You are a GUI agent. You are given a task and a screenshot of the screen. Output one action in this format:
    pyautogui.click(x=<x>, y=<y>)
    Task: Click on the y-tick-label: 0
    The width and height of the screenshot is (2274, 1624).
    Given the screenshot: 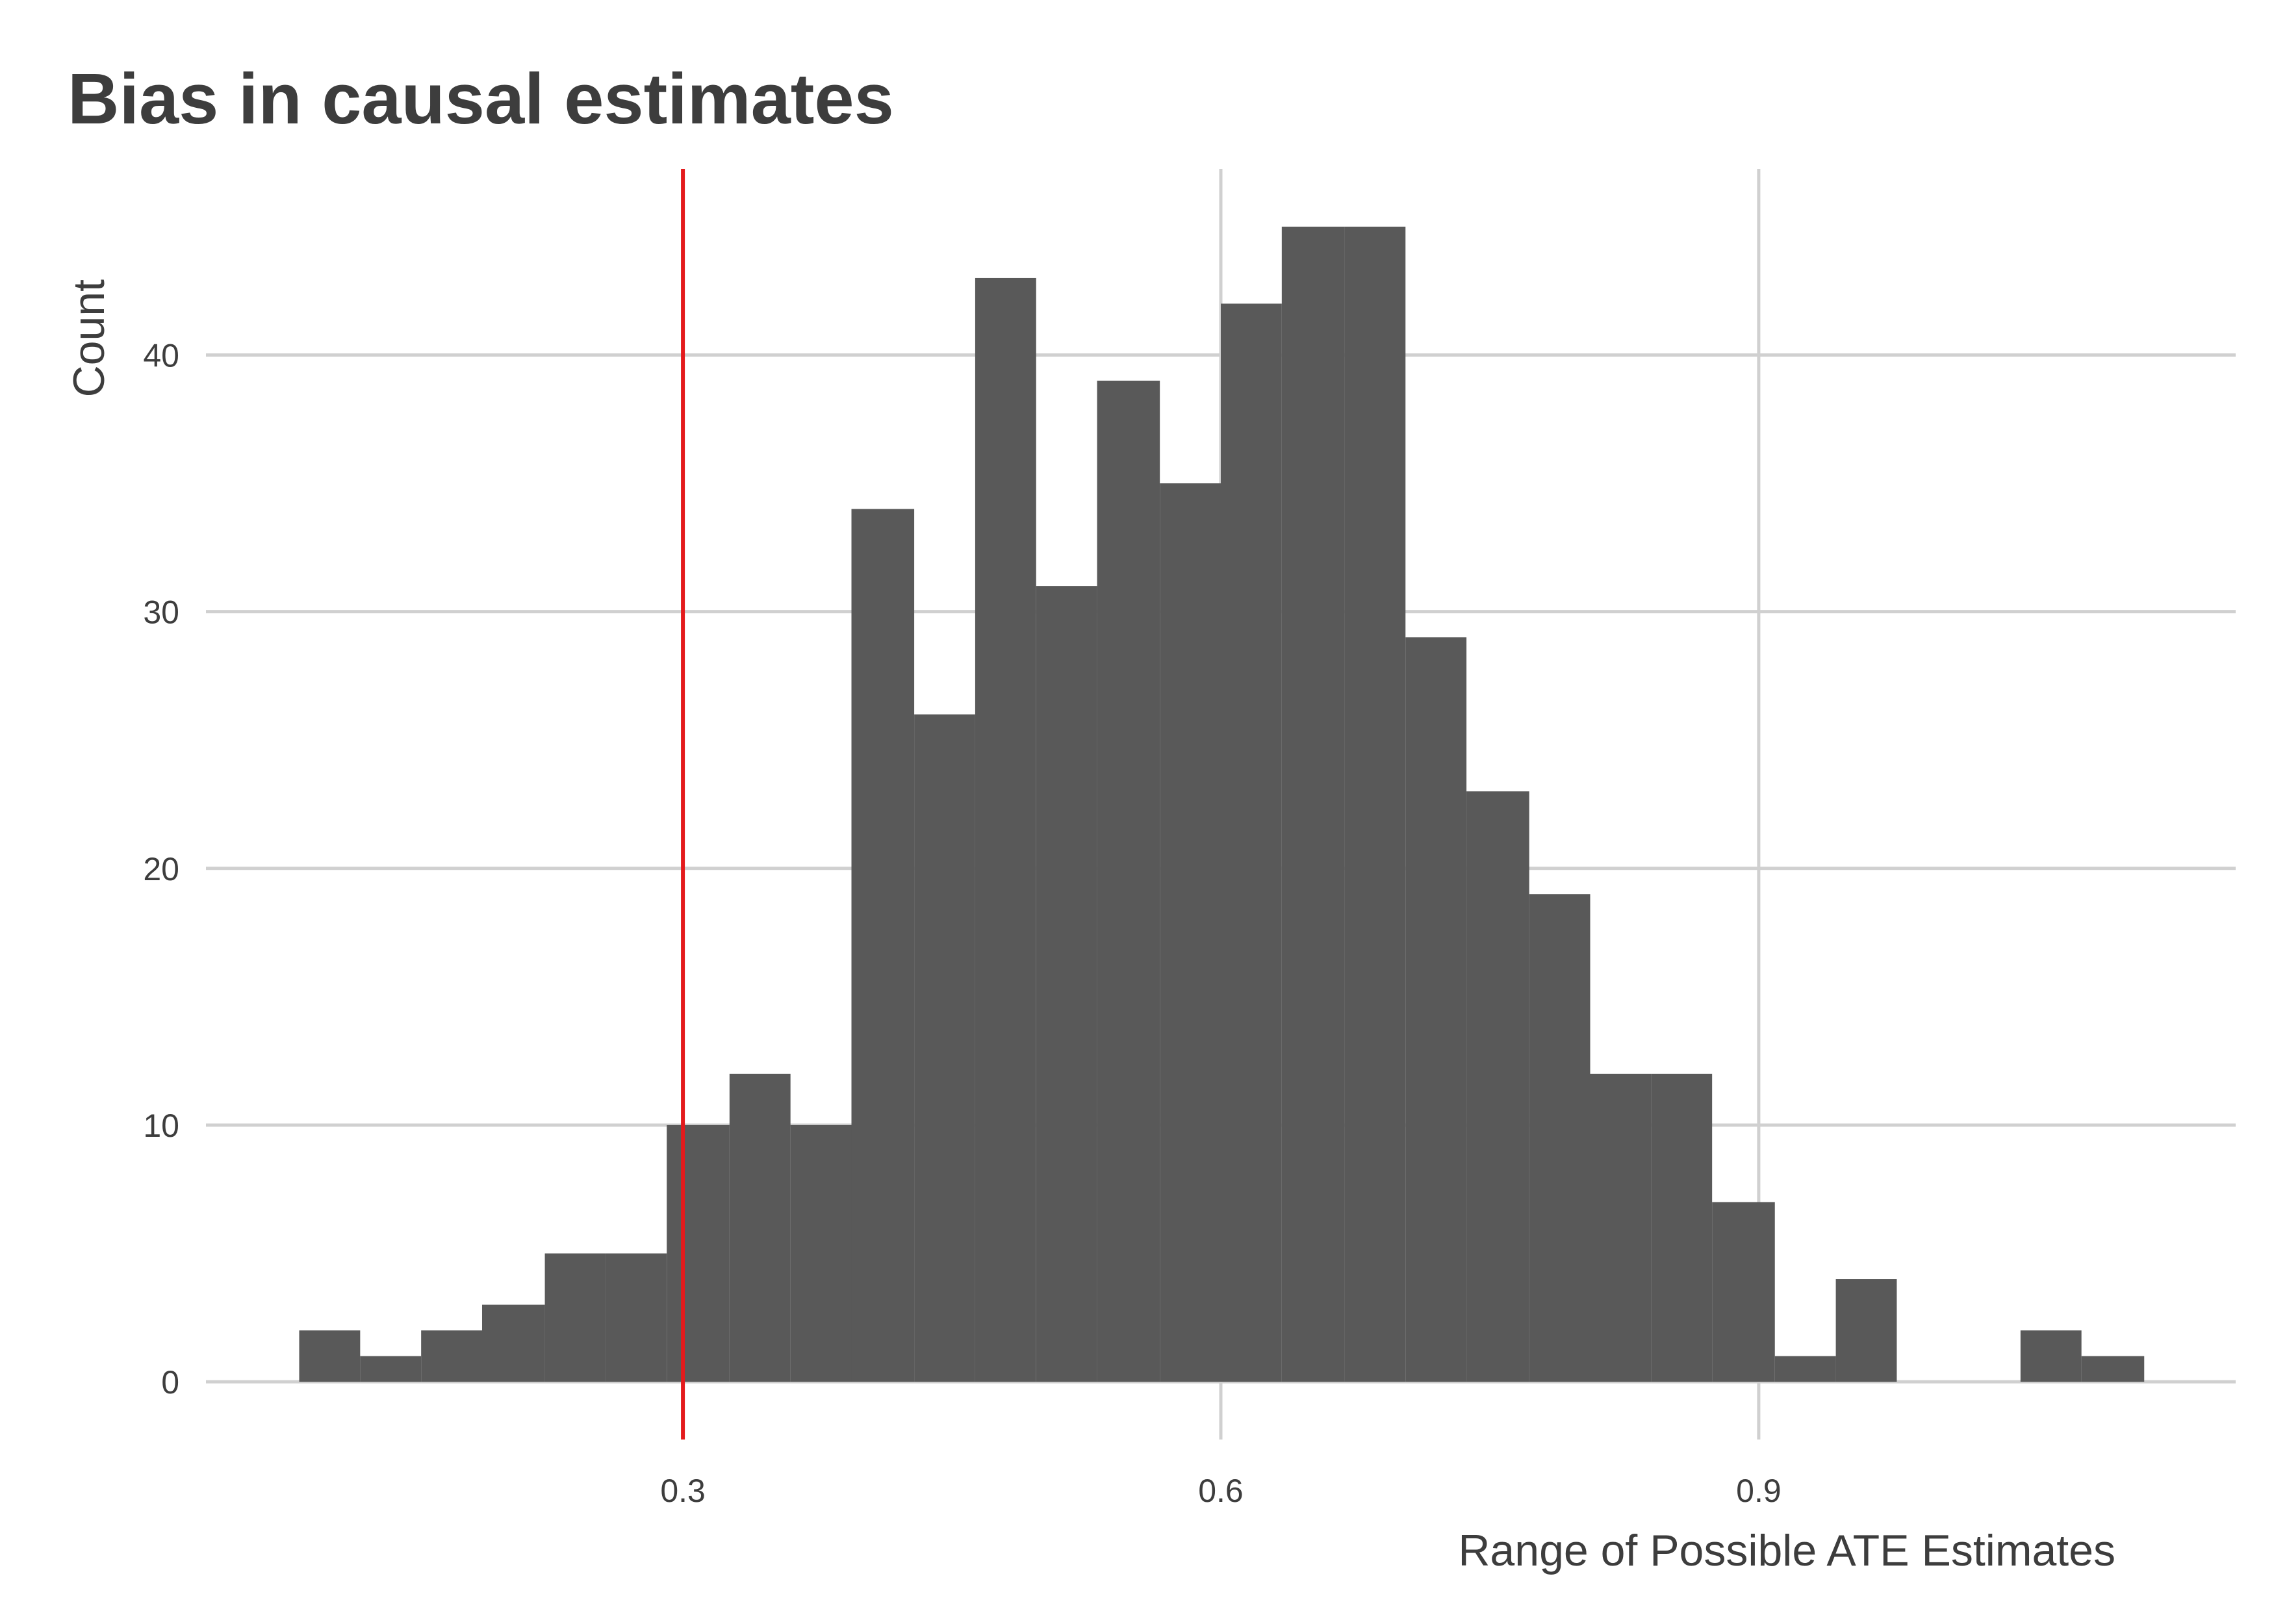 What is the action you would take?
    pyautogui.click(x=170, y=1382)
    